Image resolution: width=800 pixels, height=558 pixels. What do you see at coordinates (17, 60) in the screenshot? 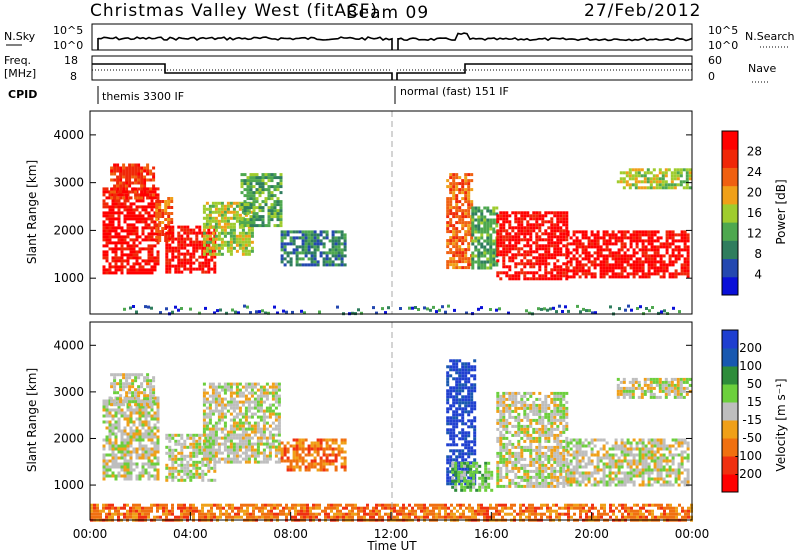
I see `freq-label: Freq.` at bounding box center [17, 60].